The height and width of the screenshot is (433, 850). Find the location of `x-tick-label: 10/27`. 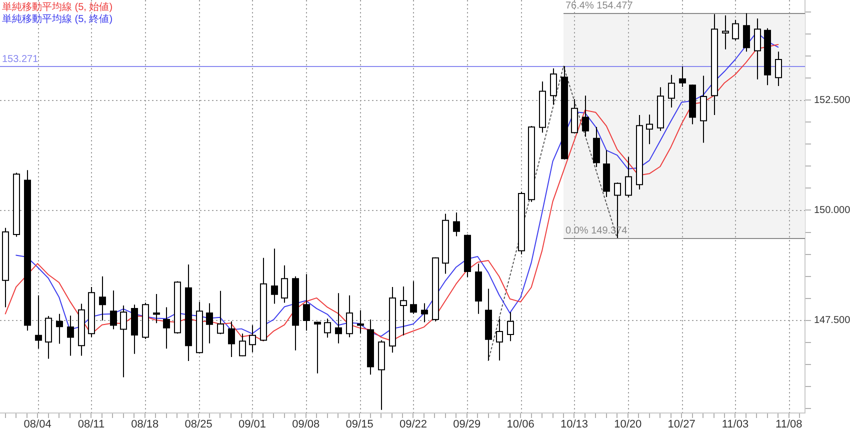

x-tick-label: 10/27 is located at coordinates (682, 424).